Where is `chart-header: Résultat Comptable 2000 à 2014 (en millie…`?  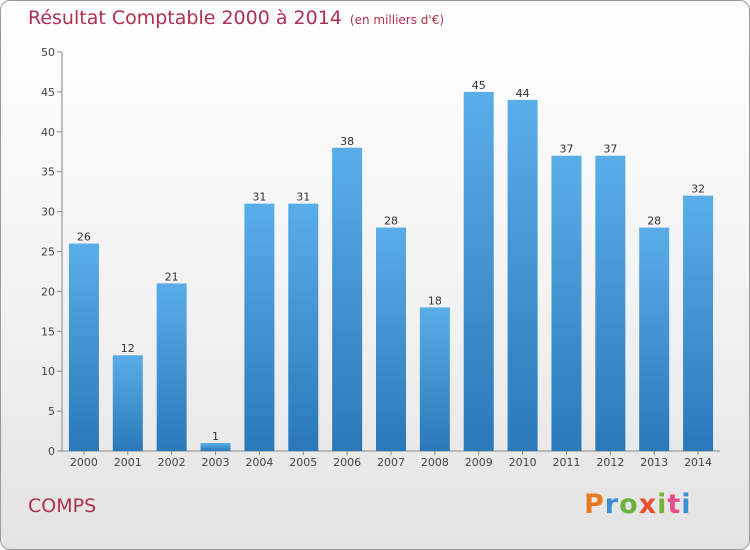 chart-header: Résultat Comptable 2000 à 2014 (en millie… is located at coordinates (236, 18).